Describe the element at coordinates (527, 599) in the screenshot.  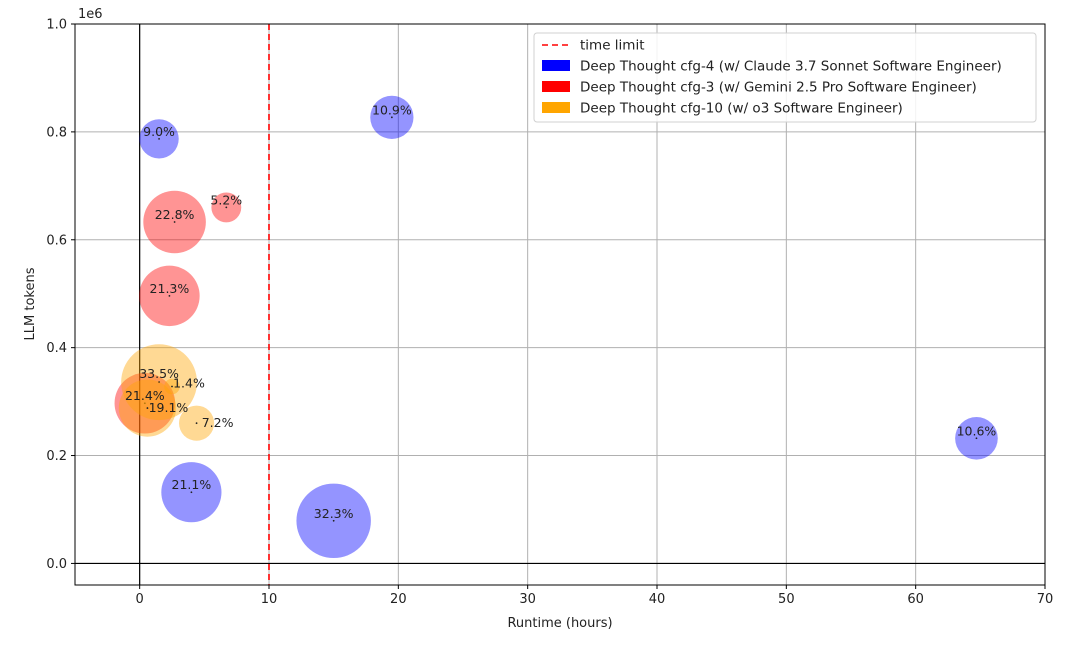
I see `x-tick-label: 30` at that location.